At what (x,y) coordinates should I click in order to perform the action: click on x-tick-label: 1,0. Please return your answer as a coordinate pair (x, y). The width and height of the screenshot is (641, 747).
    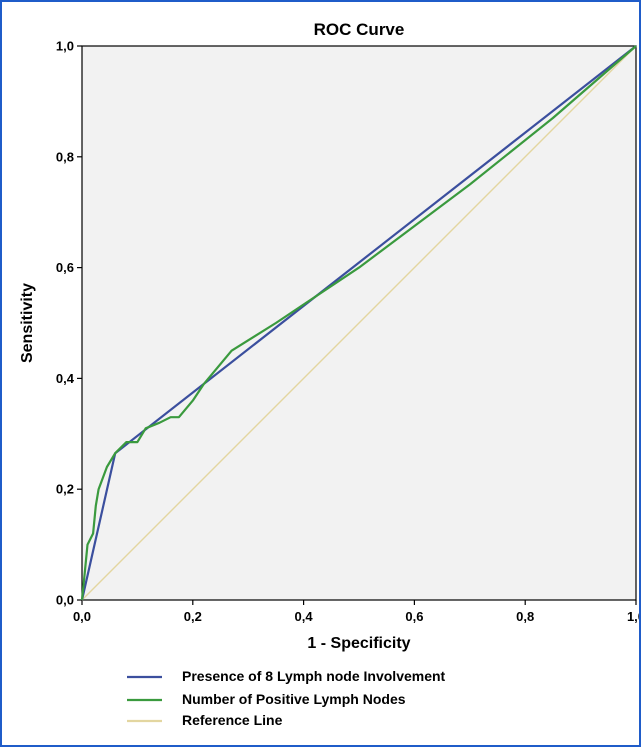
    Looking at the image, I should click on (633, 616).